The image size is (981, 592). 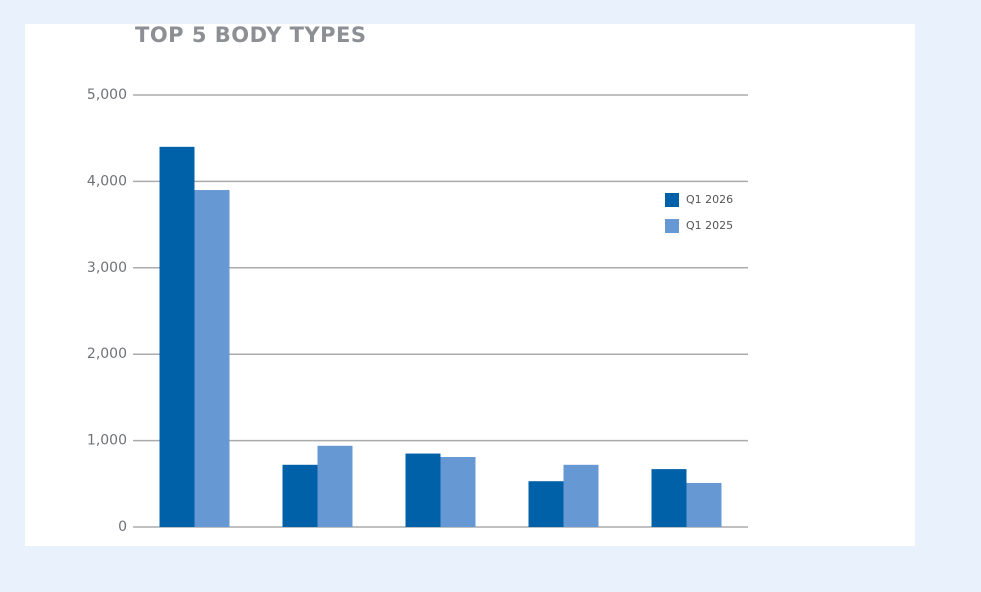 I want to click on x-tick-label: TIPPER, so click(x=440, y=550).